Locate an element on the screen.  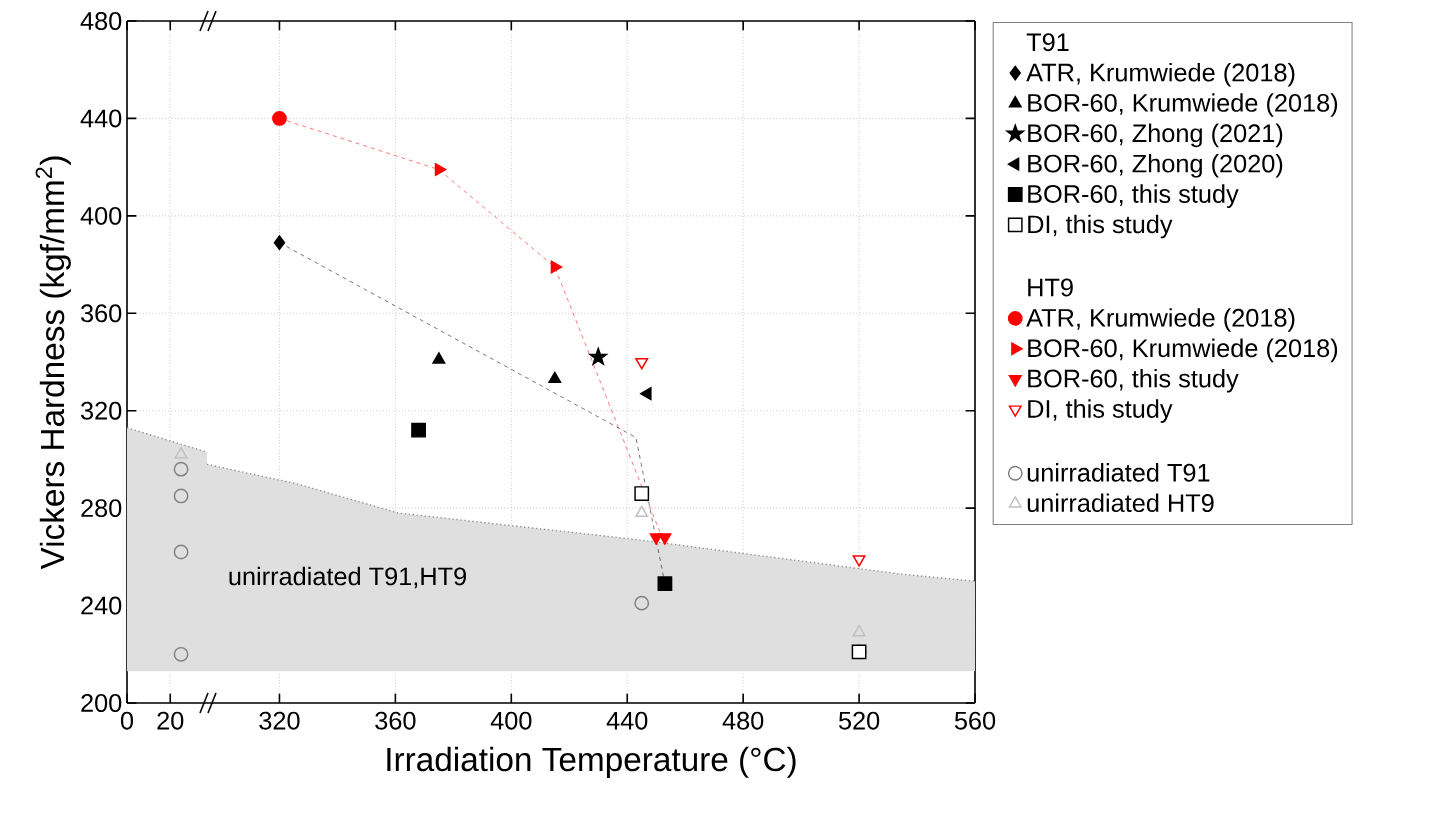
y-tick-label: 280 is located at coordinates (101, 508).